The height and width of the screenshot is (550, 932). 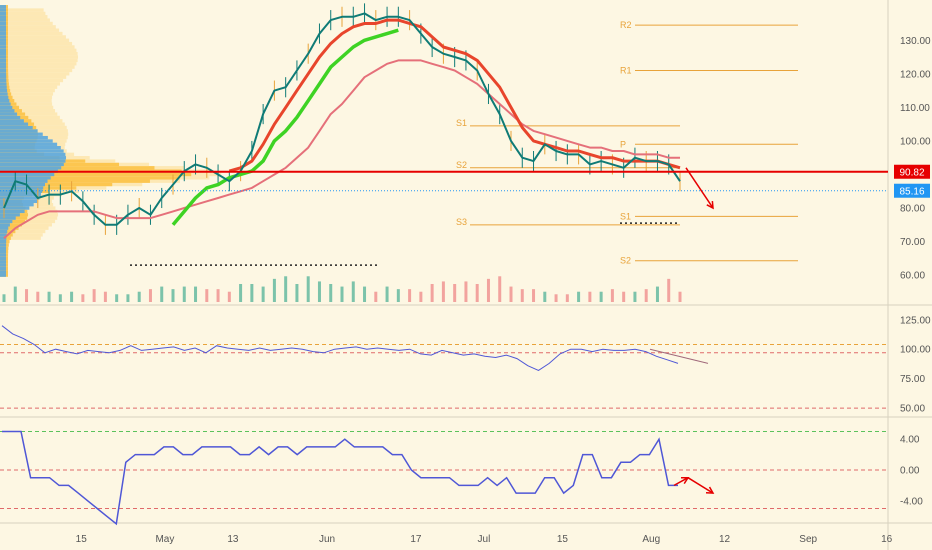 What do you see at coordinates (623, 144) in the screenshot?
I see `pivot-label: P` at bounding box center [623, 144].